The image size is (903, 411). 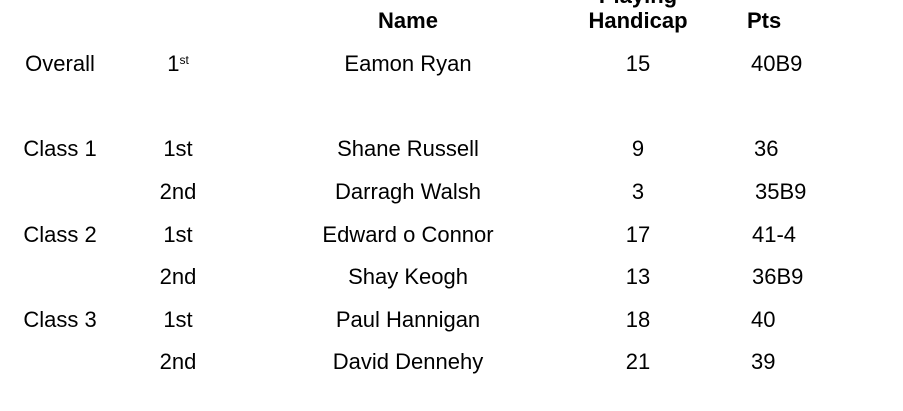 What do you see at coordinates (638, 63) in the screenshot?
I see `overall-handicap: 15` at bounding box center [638, 63].